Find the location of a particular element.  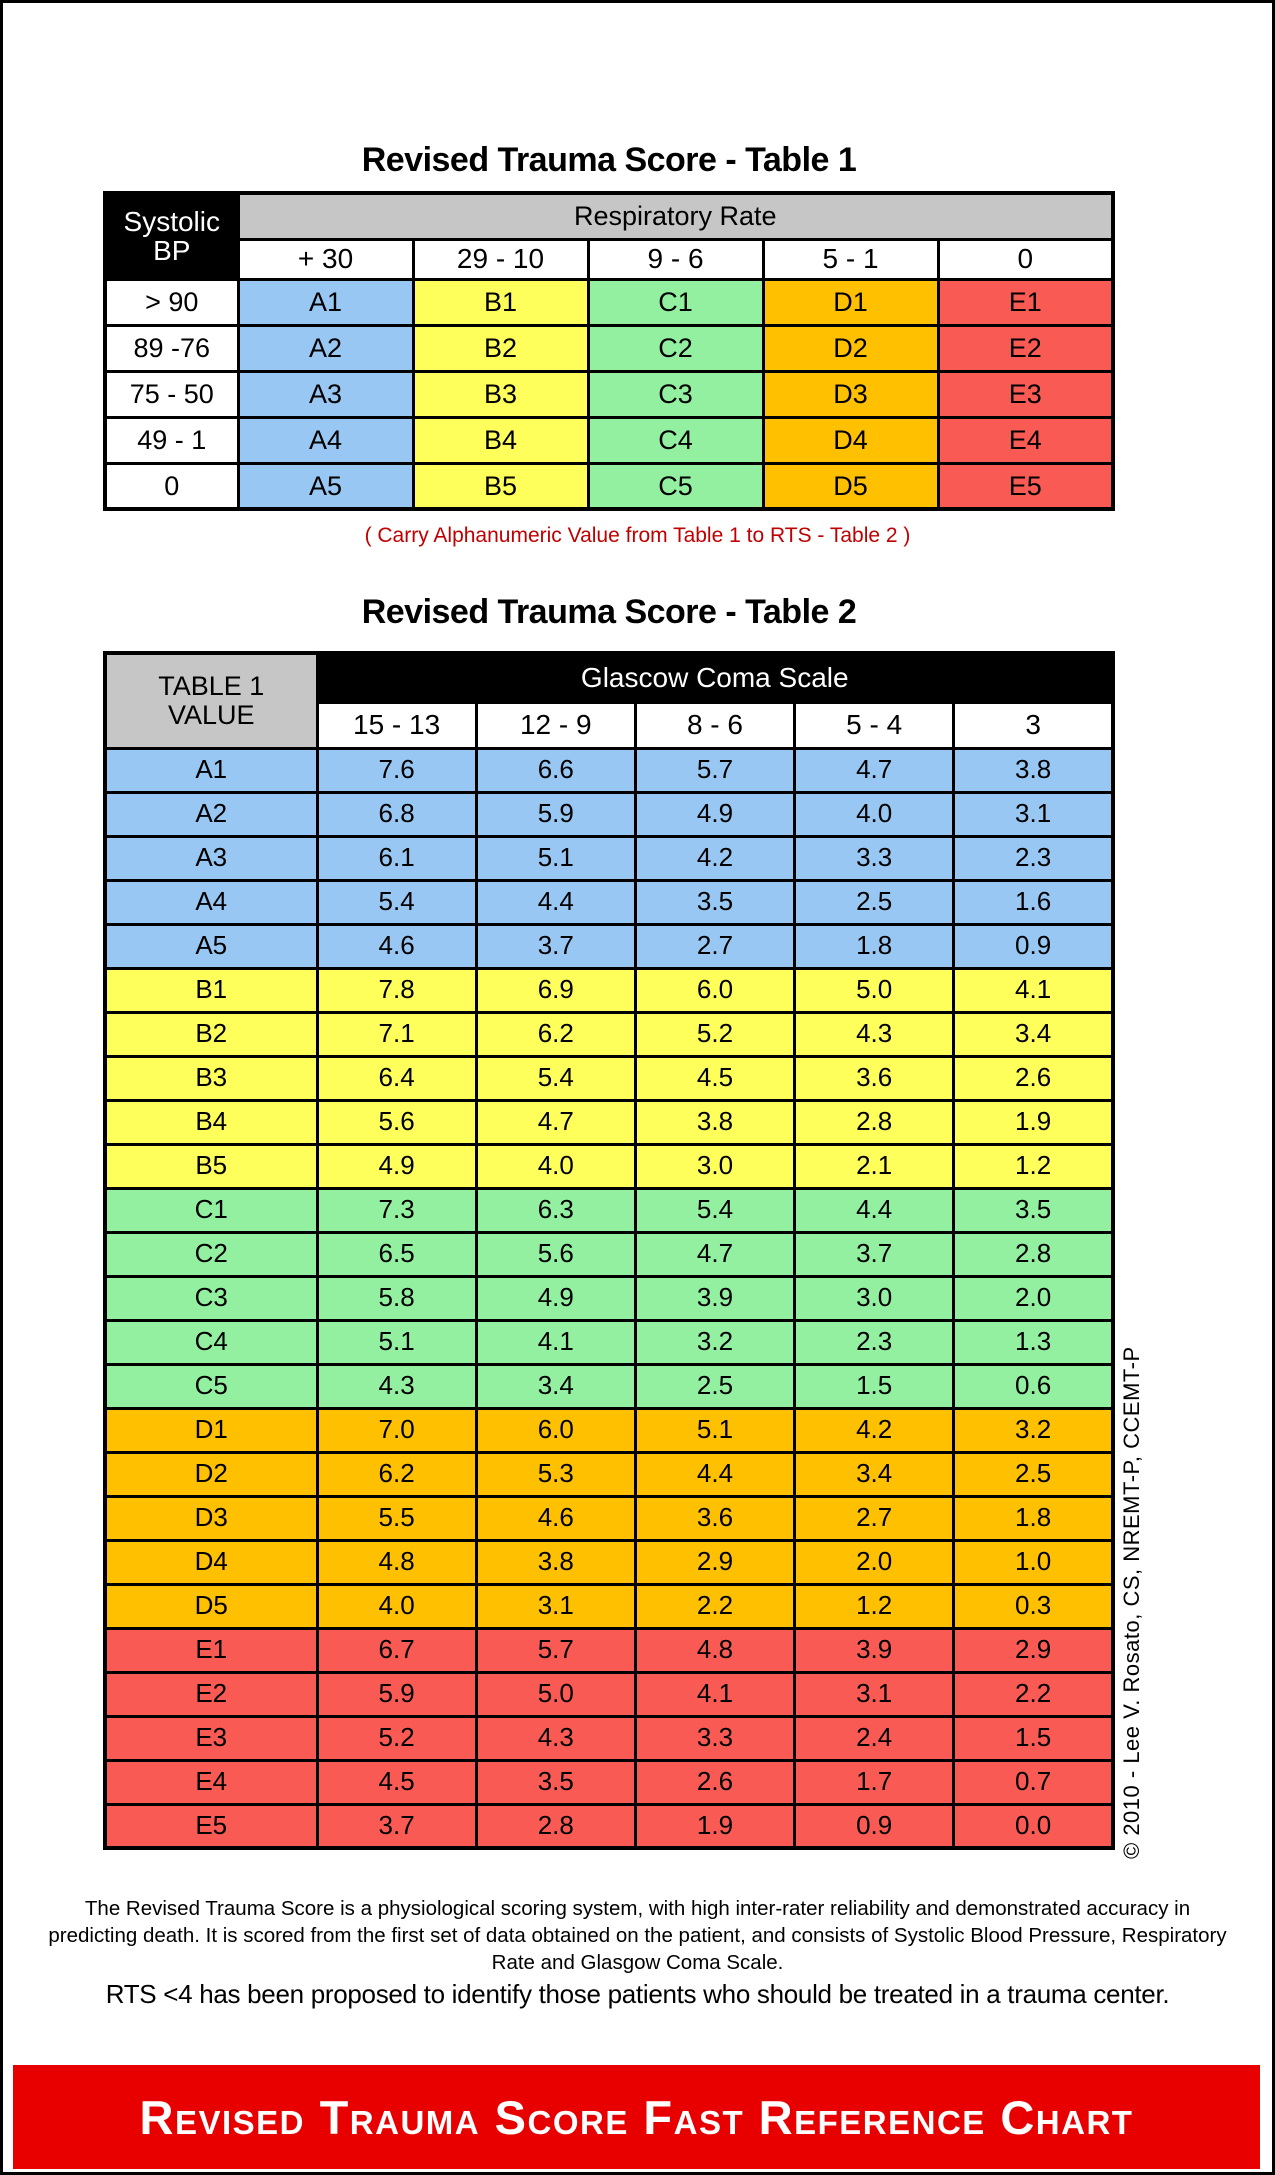

value-cell: 3.7 is located at coordinates (396, 1826).